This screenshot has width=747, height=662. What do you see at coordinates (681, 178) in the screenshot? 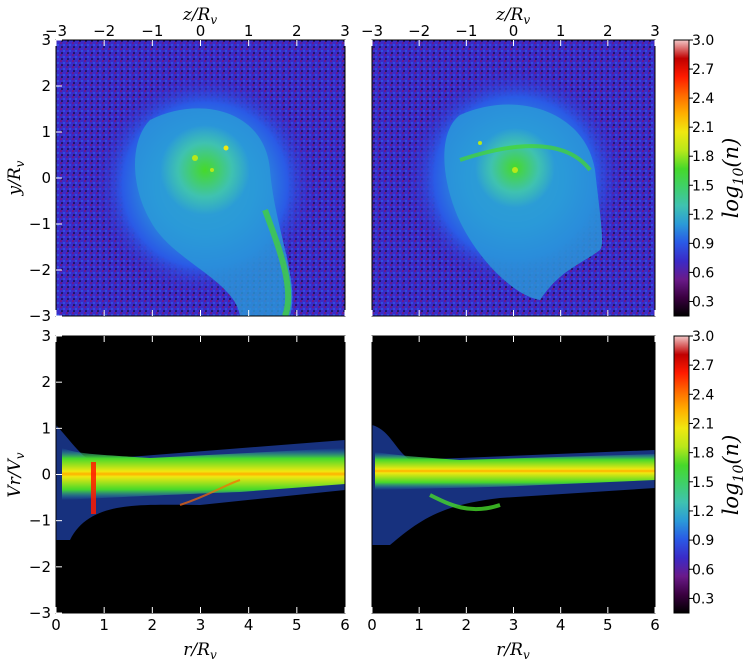
I see `colorbar-top-strip` at bounding box center [681, 178].